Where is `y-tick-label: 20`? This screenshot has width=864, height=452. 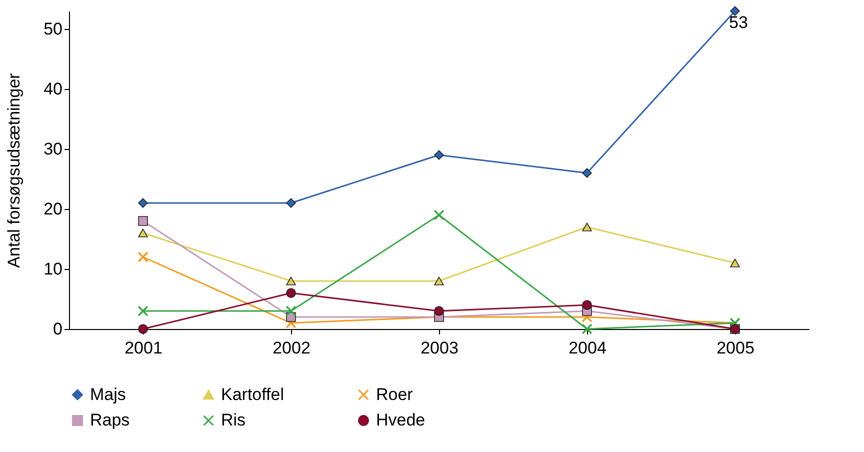 y-tick-label: 20 is located at coordinates (53, 209).